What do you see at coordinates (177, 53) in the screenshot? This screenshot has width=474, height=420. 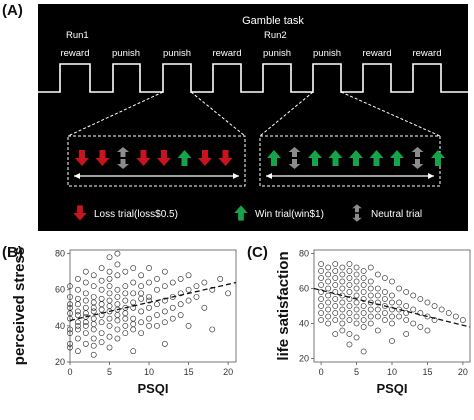 I see `block-label: punish` at bounding box center [177, 53].